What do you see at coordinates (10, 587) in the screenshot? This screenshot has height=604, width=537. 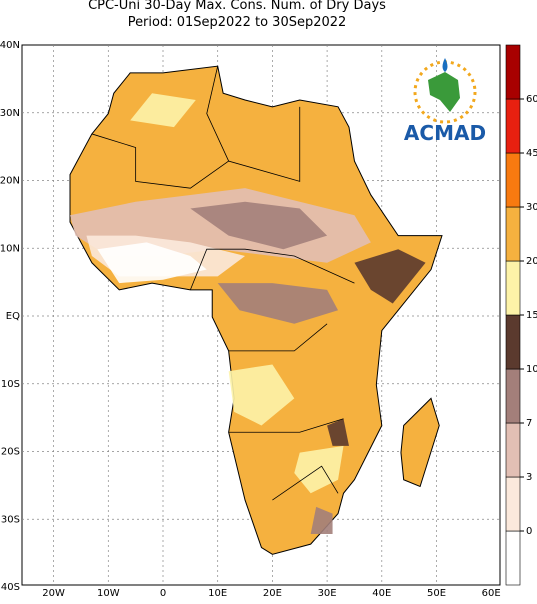 I see `lat-label: 40S` at bounding box center [10, 587].